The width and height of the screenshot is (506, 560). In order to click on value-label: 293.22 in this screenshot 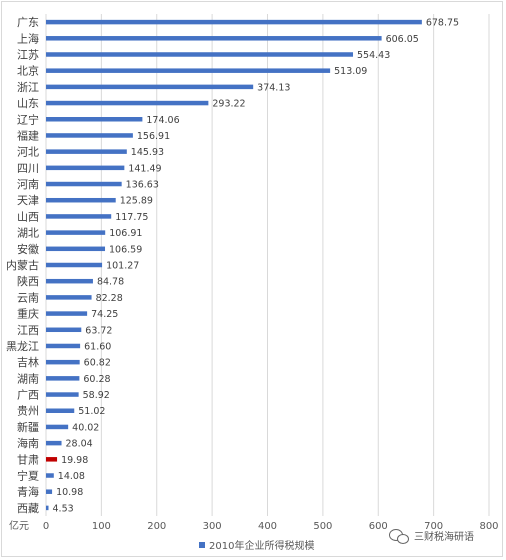, I will do `click(228, 104)`.